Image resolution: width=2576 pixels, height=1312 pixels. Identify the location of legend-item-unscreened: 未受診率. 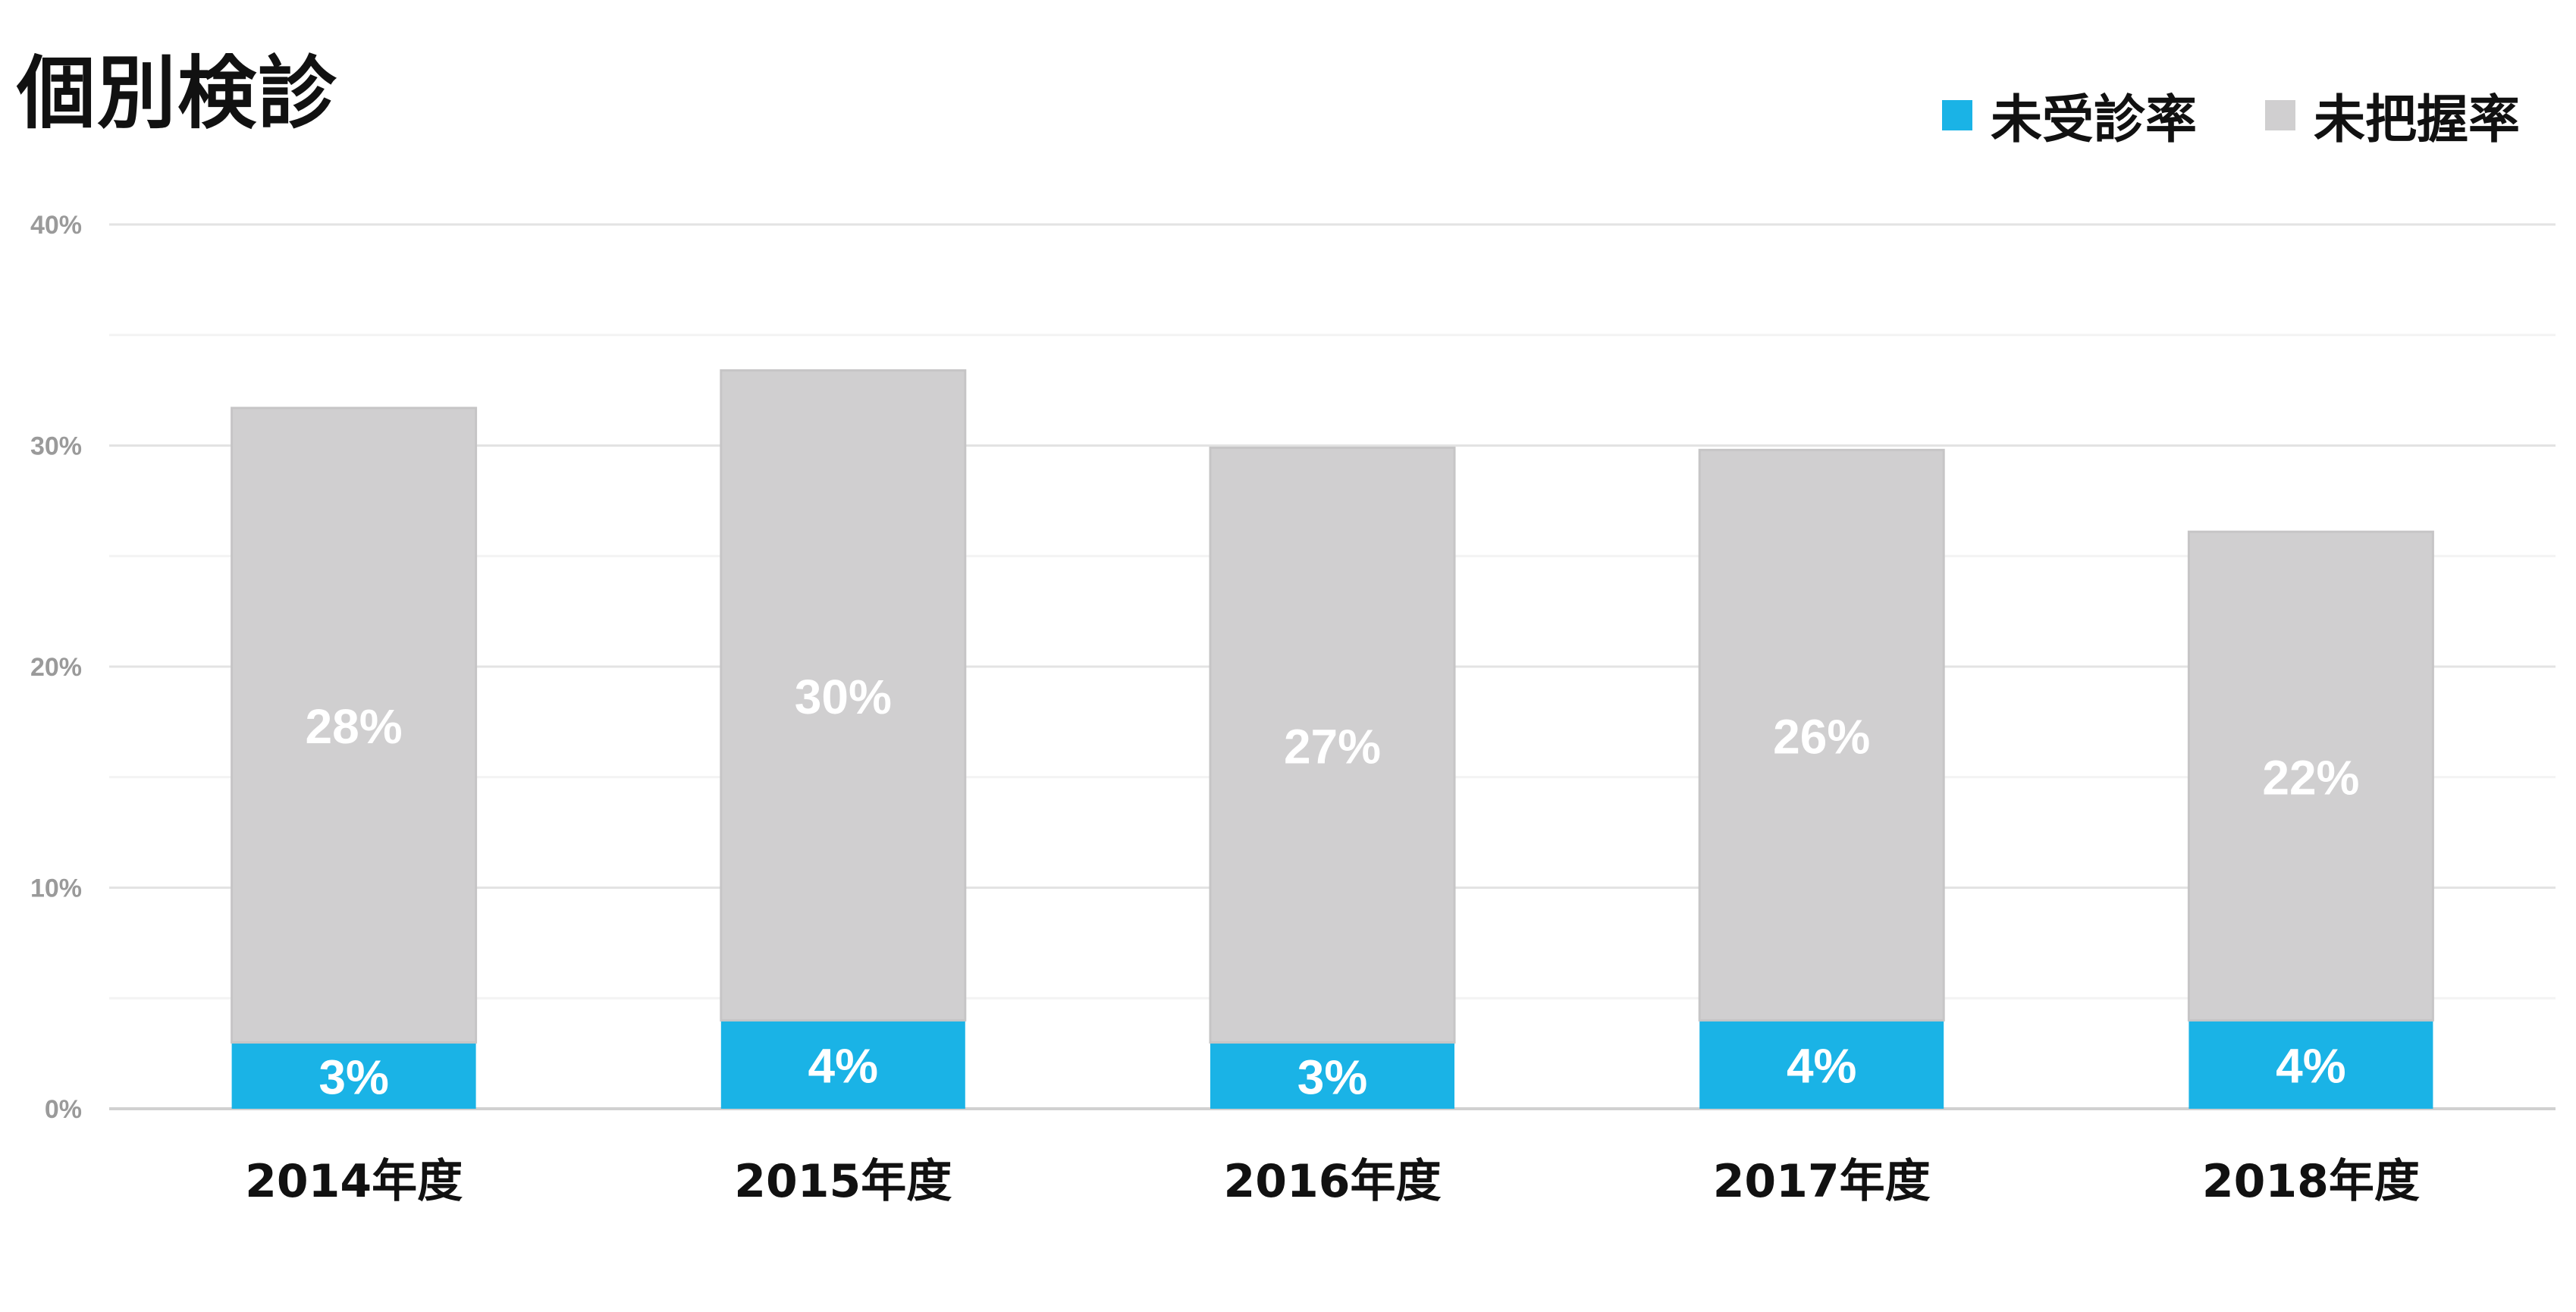
(2069, 114).